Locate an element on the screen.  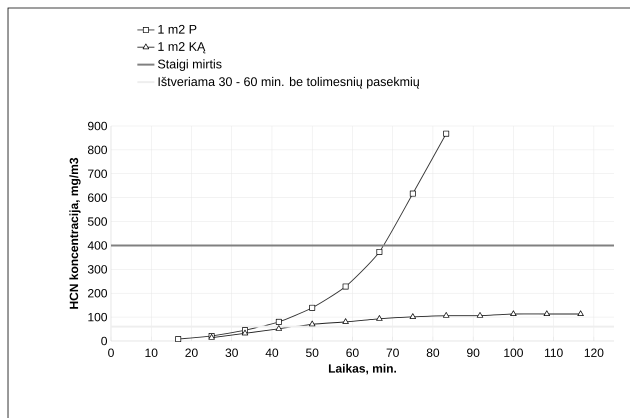
x-tick-label: 0 is located at coordinates (111, 353).